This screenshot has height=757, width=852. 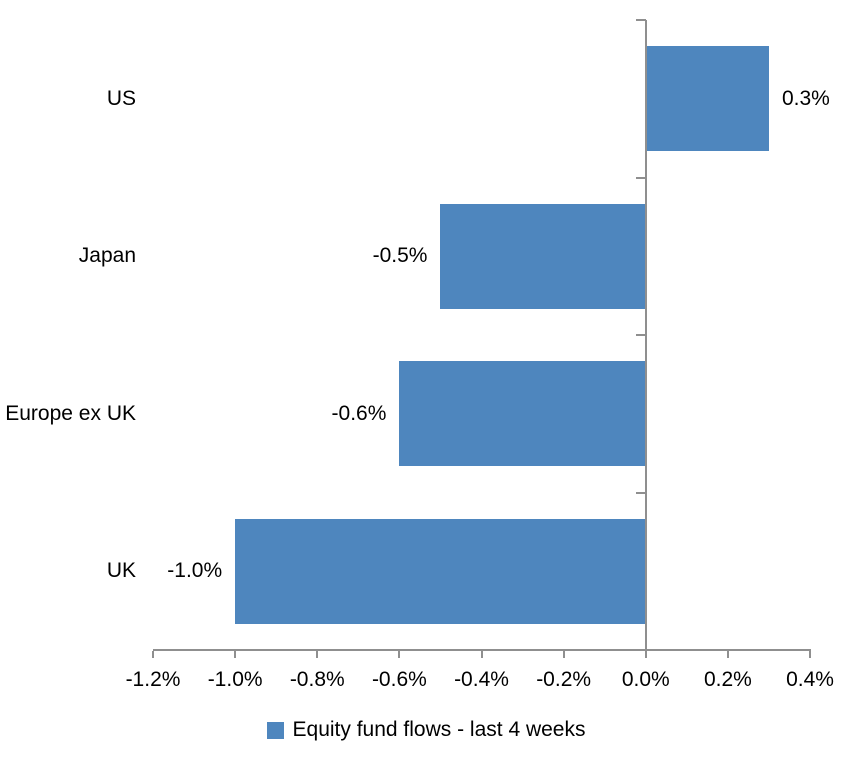 I want to click on x-axis-tick-label: -0.4%, so click(x=481, y=679).